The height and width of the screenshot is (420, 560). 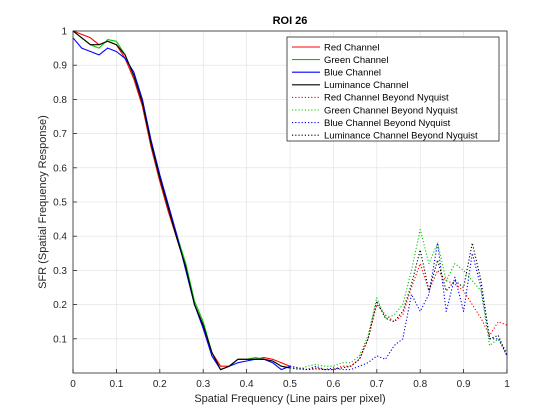 What do you see at coordinates (290, 384) in the screenshot?
I see `x-tick-label: 0.5` at bounding box center [290, 384].